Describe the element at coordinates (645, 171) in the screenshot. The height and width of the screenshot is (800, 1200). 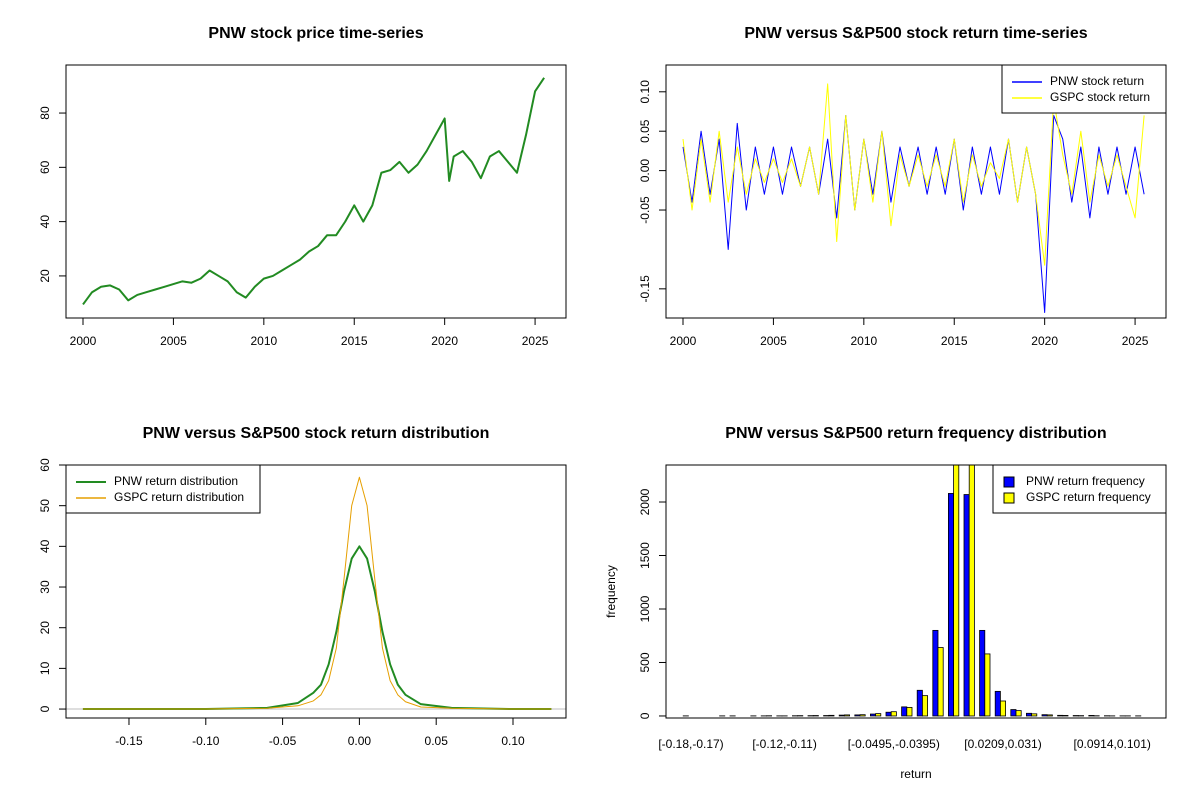
I see `y-tick-label: 0.00` at that location.